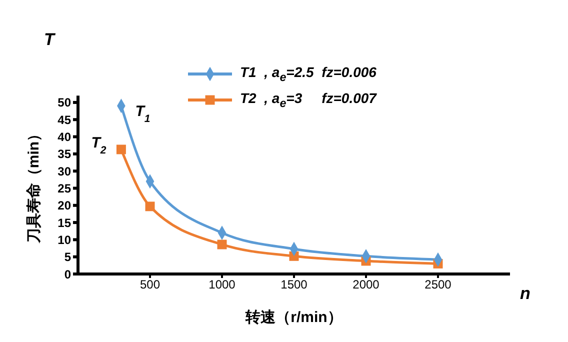 The height and width of the screenshot is (342, 568). What do you see at coordinates (68, 274) in the screenshot?
I see `y-tick-label: 0` at bounding box center [68, 274].